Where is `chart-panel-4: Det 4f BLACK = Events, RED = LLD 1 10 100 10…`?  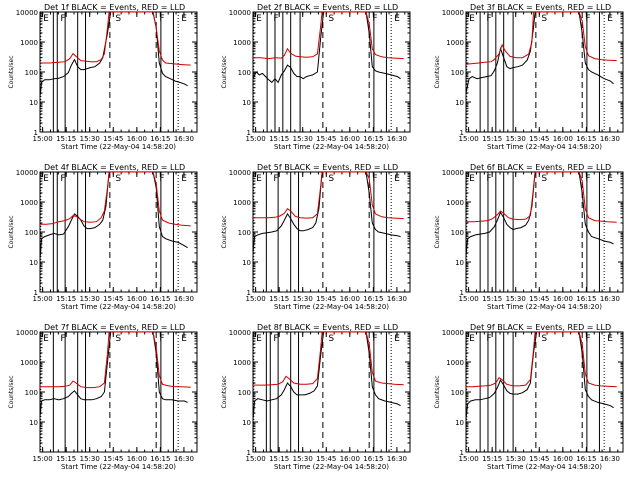
chart-panel-4: Det 4f BLACK = Events, RED = LLD 1 10 100 10… is located at coordinates (103, 237).